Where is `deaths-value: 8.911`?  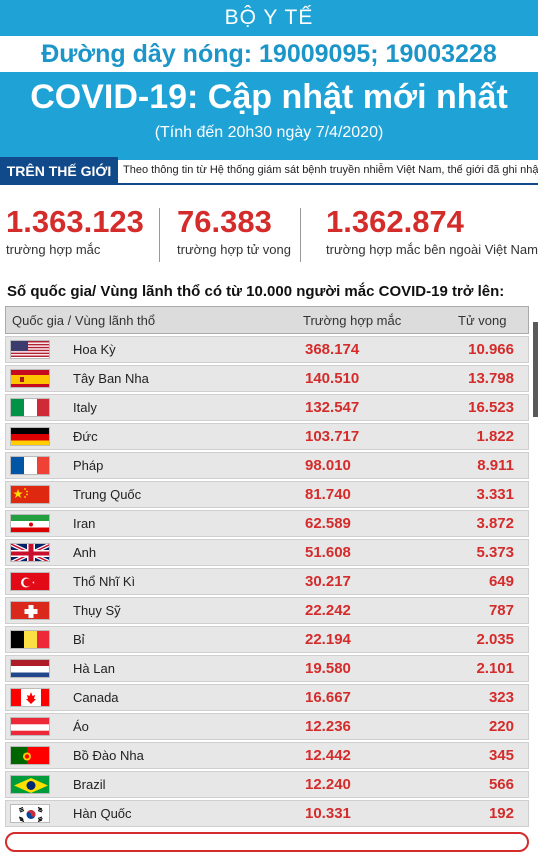
deaths-value: 8.911 is located at coordinates (495, 465).